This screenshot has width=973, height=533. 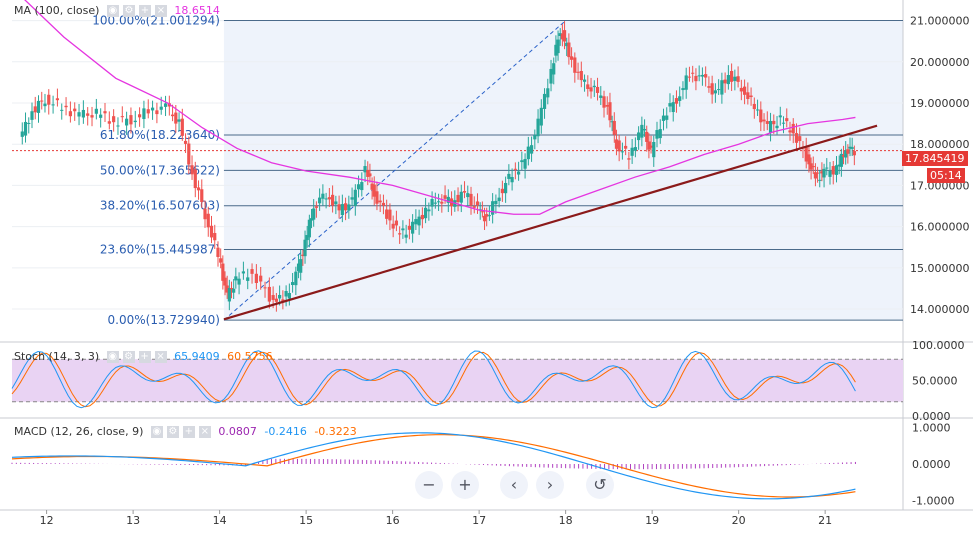 I want to click on zoom-in-button: +, so click(x=465, y=485).